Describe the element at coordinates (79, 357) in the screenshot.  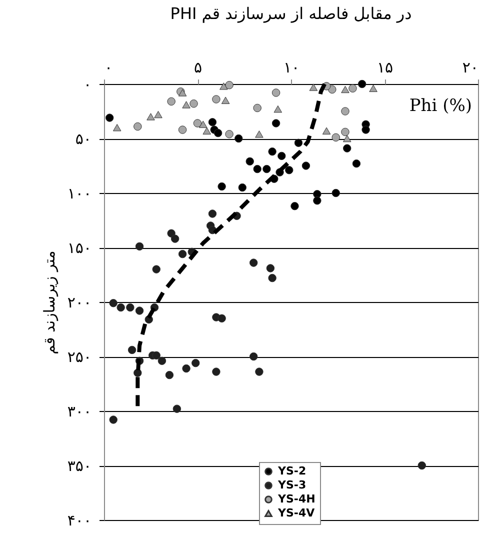
I see `y-tick-label: ۲۵۰` at that location.